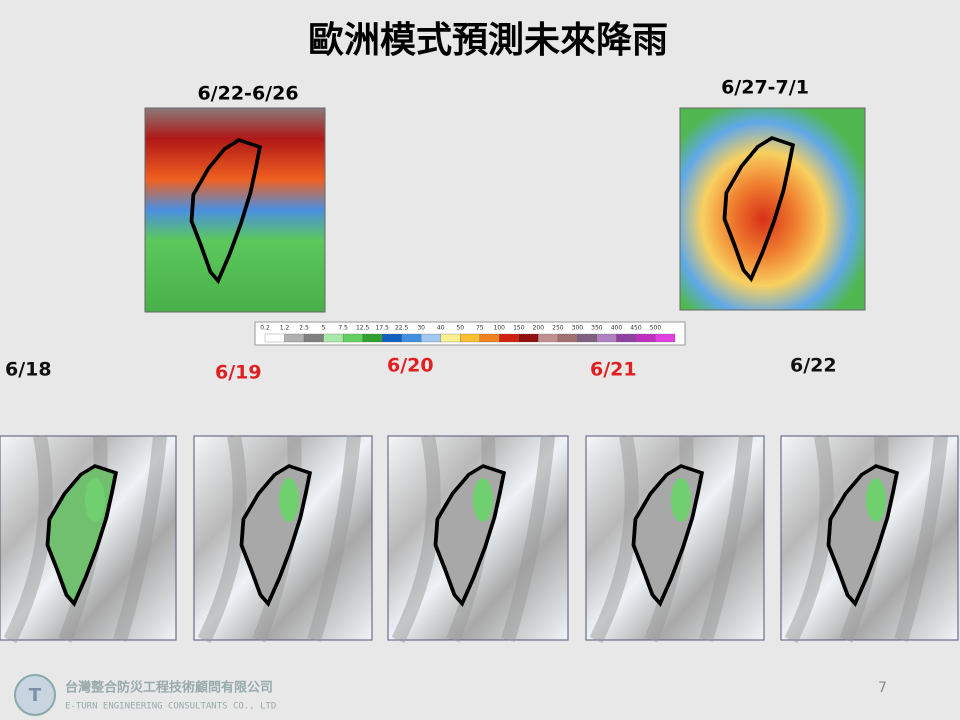 Image resolution: width=960 pixels, height=720 pixels. Describe the element at coordinates (169, 688) in the screenshot. I see `company-name: 台灣整合防災工程技術顧問有限公司` at that location.